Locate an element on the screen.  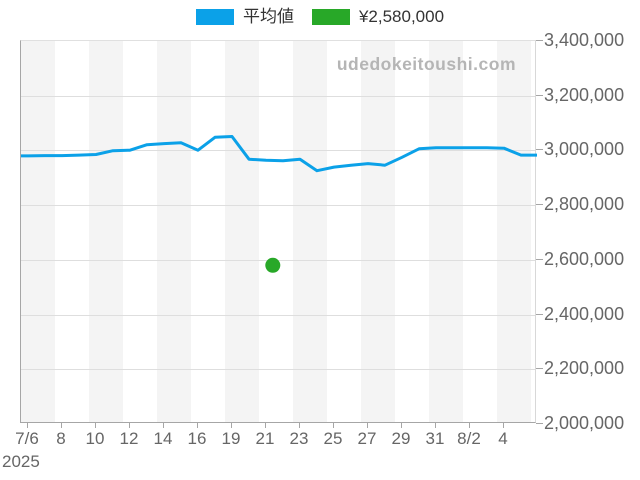
y-axis-label: 3,000,000 is located at coordinates (584, 149).